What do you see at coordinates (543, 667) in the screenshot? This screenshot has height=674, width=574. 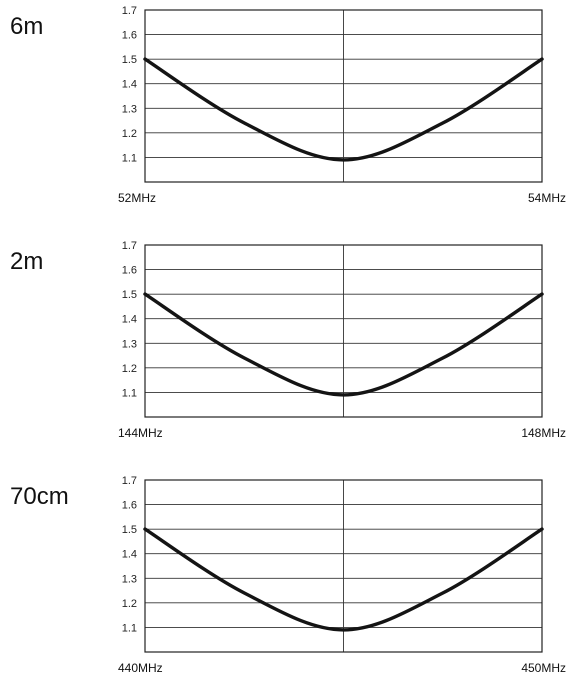 I see `x-tick-label-end: 450MHz` at bounding box center [543, 667].